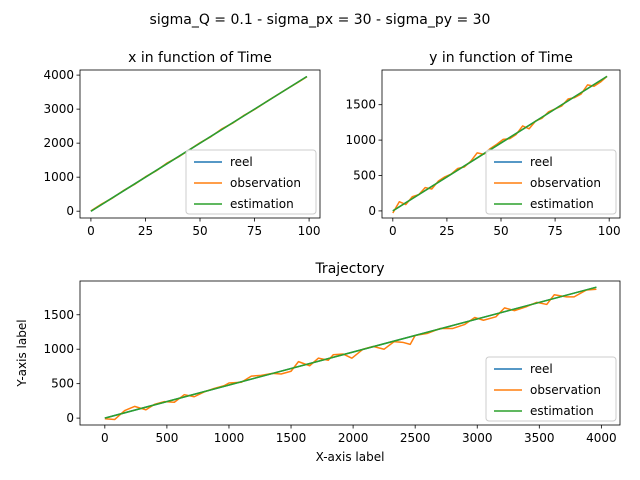 This screenshot has height=480, width=640. I want to click on chart-title: x in function of Time, so click(200, 58).